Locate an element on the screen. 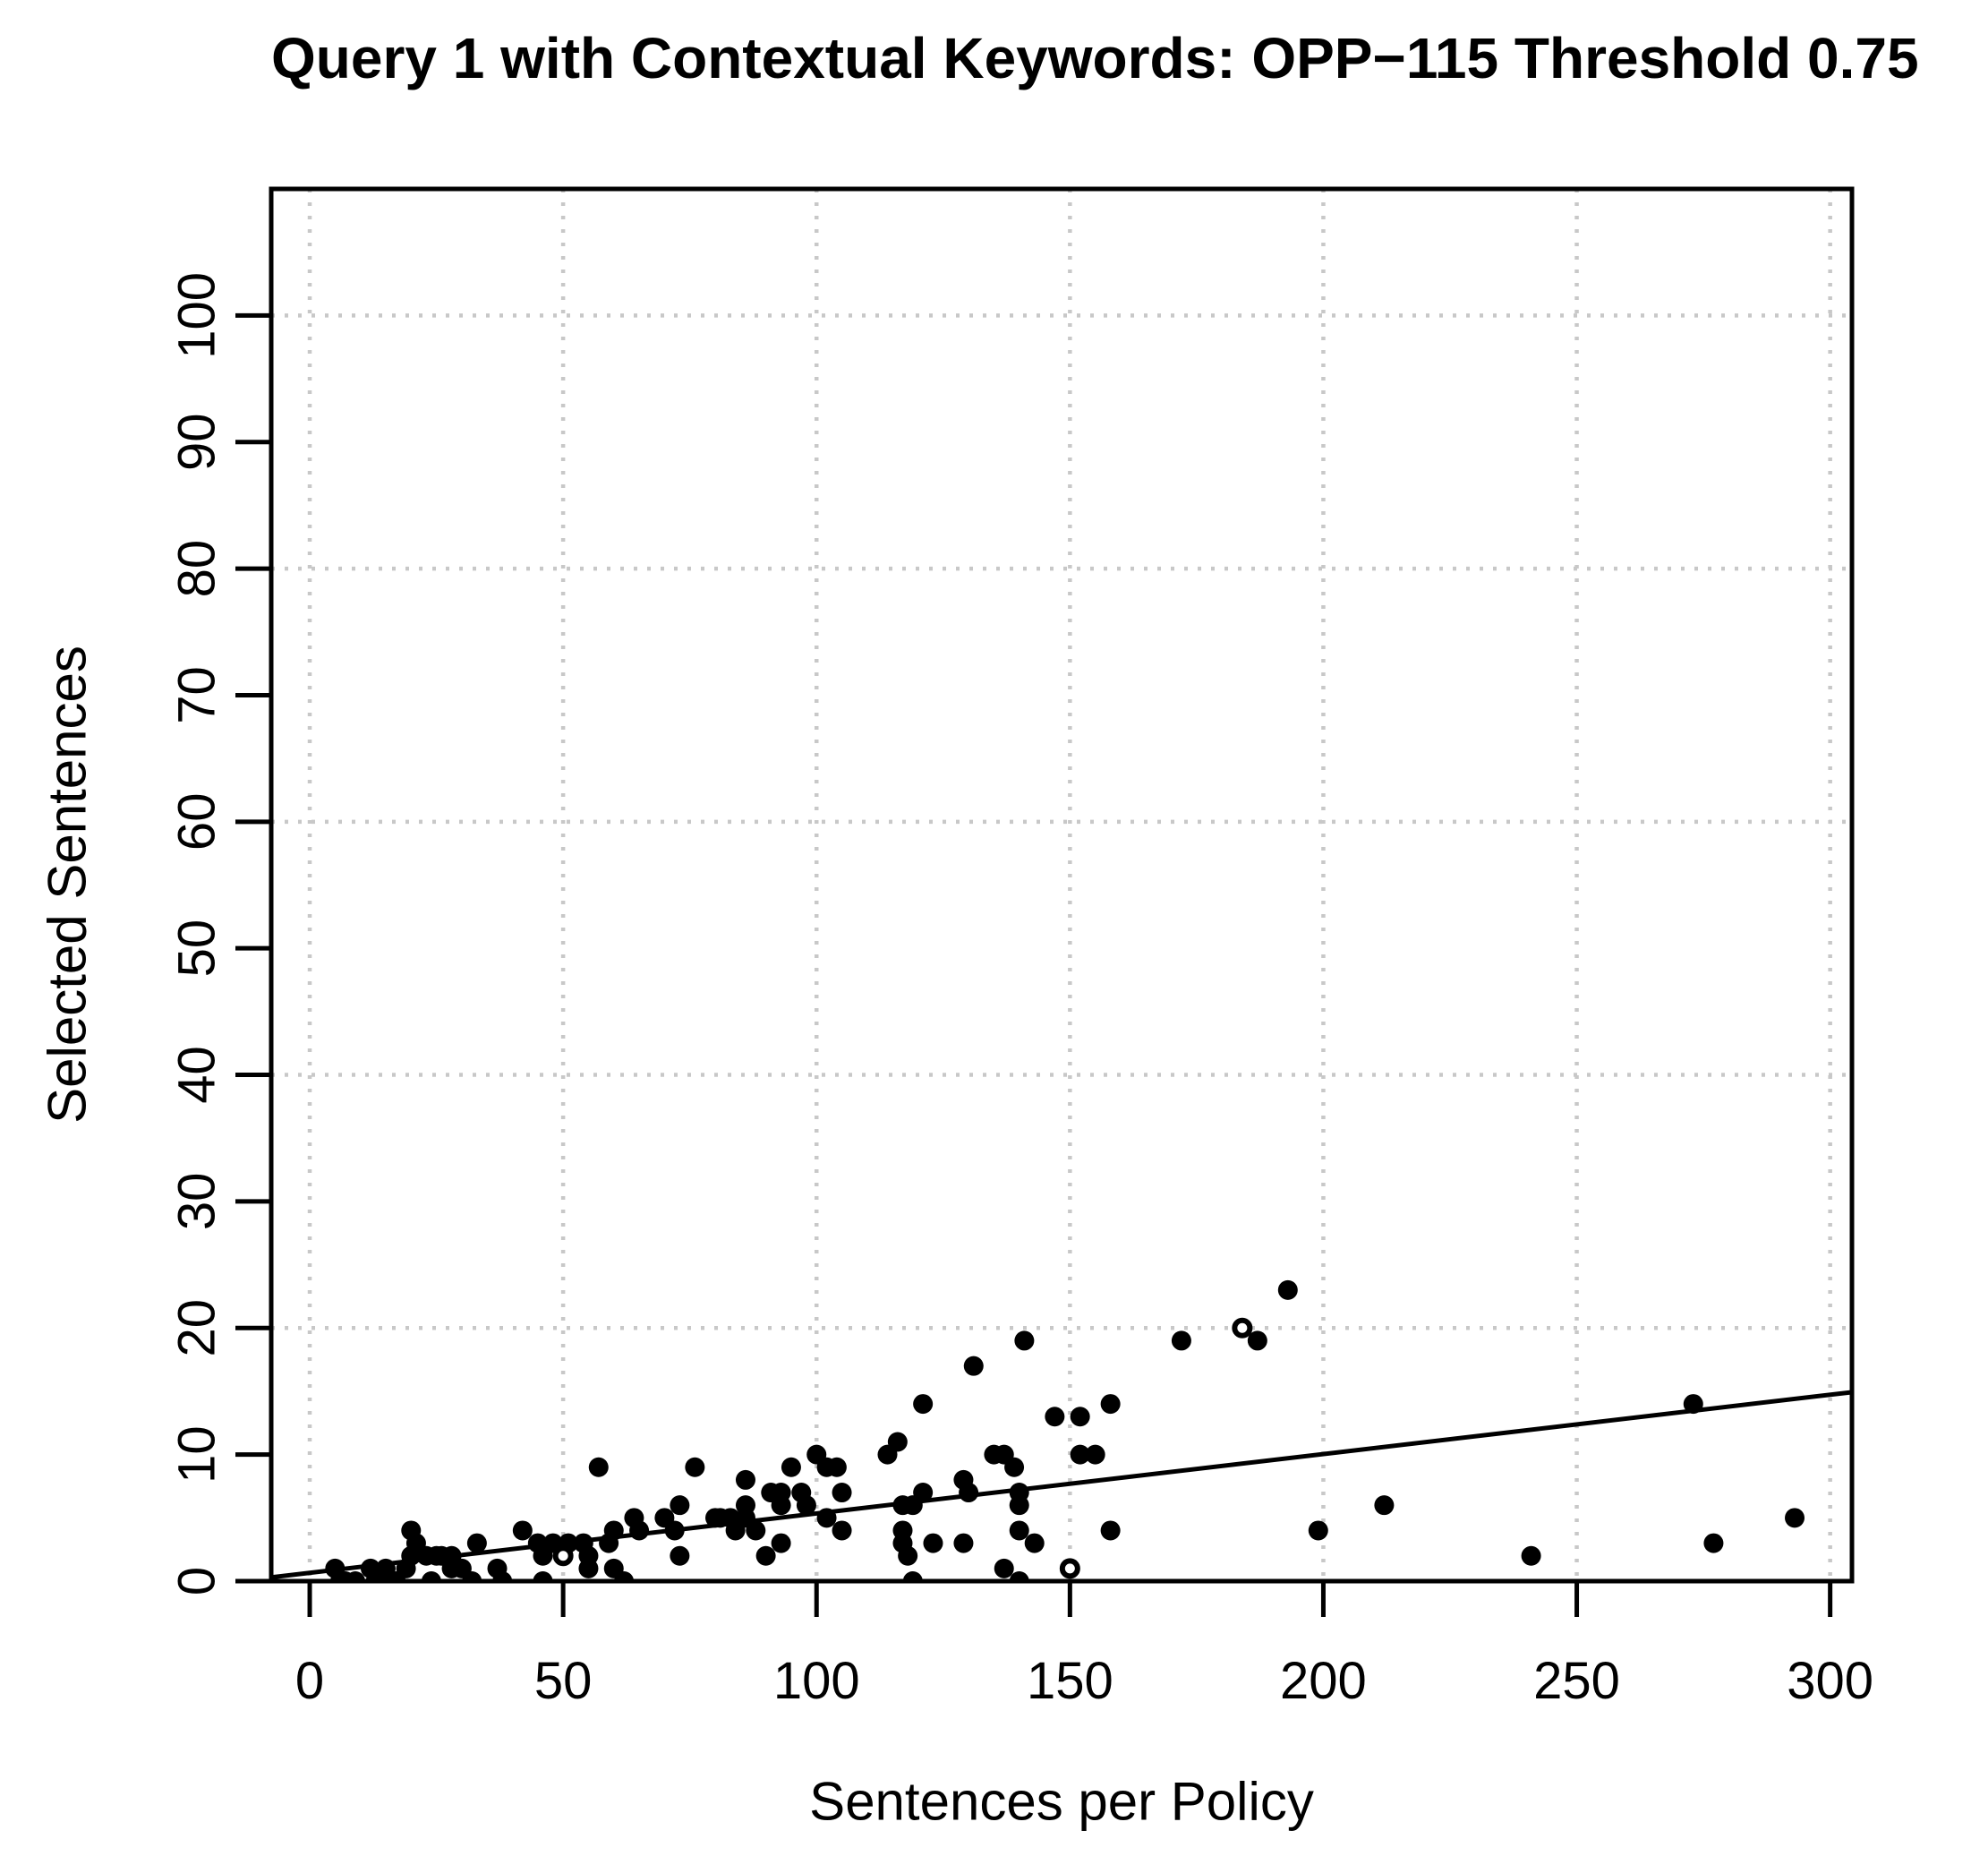 This screenshot has width=1988, height=1856. x-tick-label: 150 is located at coordinates (1070, 1681).